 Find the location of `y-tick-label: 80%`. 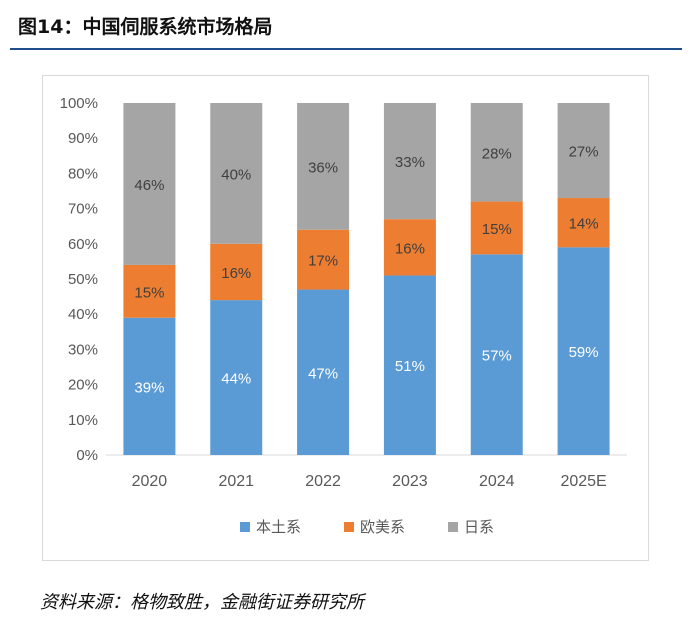

y-tick-label: 80% is located at coordinates (83, 173).